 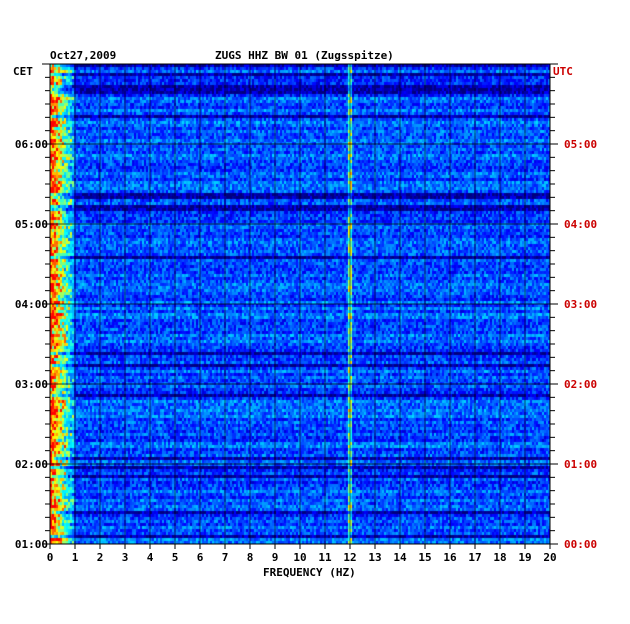 I want to click on x-tick-label: 10, so click(x=299, y=557).